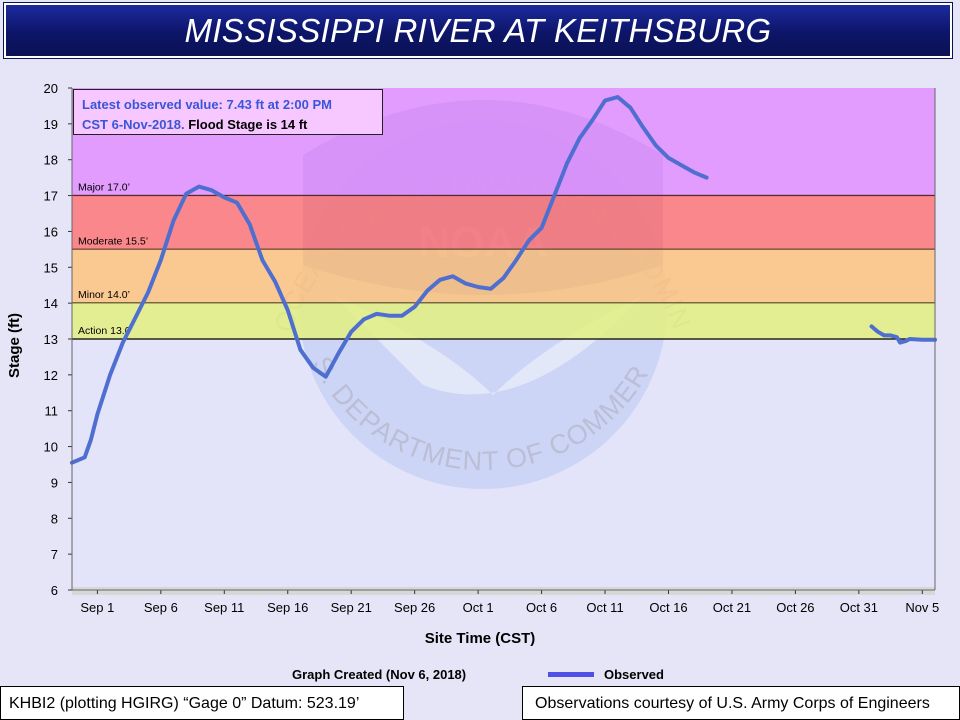 This screenshot has width=960, height=720. I want to click on y-tick-label: 10, so click(51, 447).